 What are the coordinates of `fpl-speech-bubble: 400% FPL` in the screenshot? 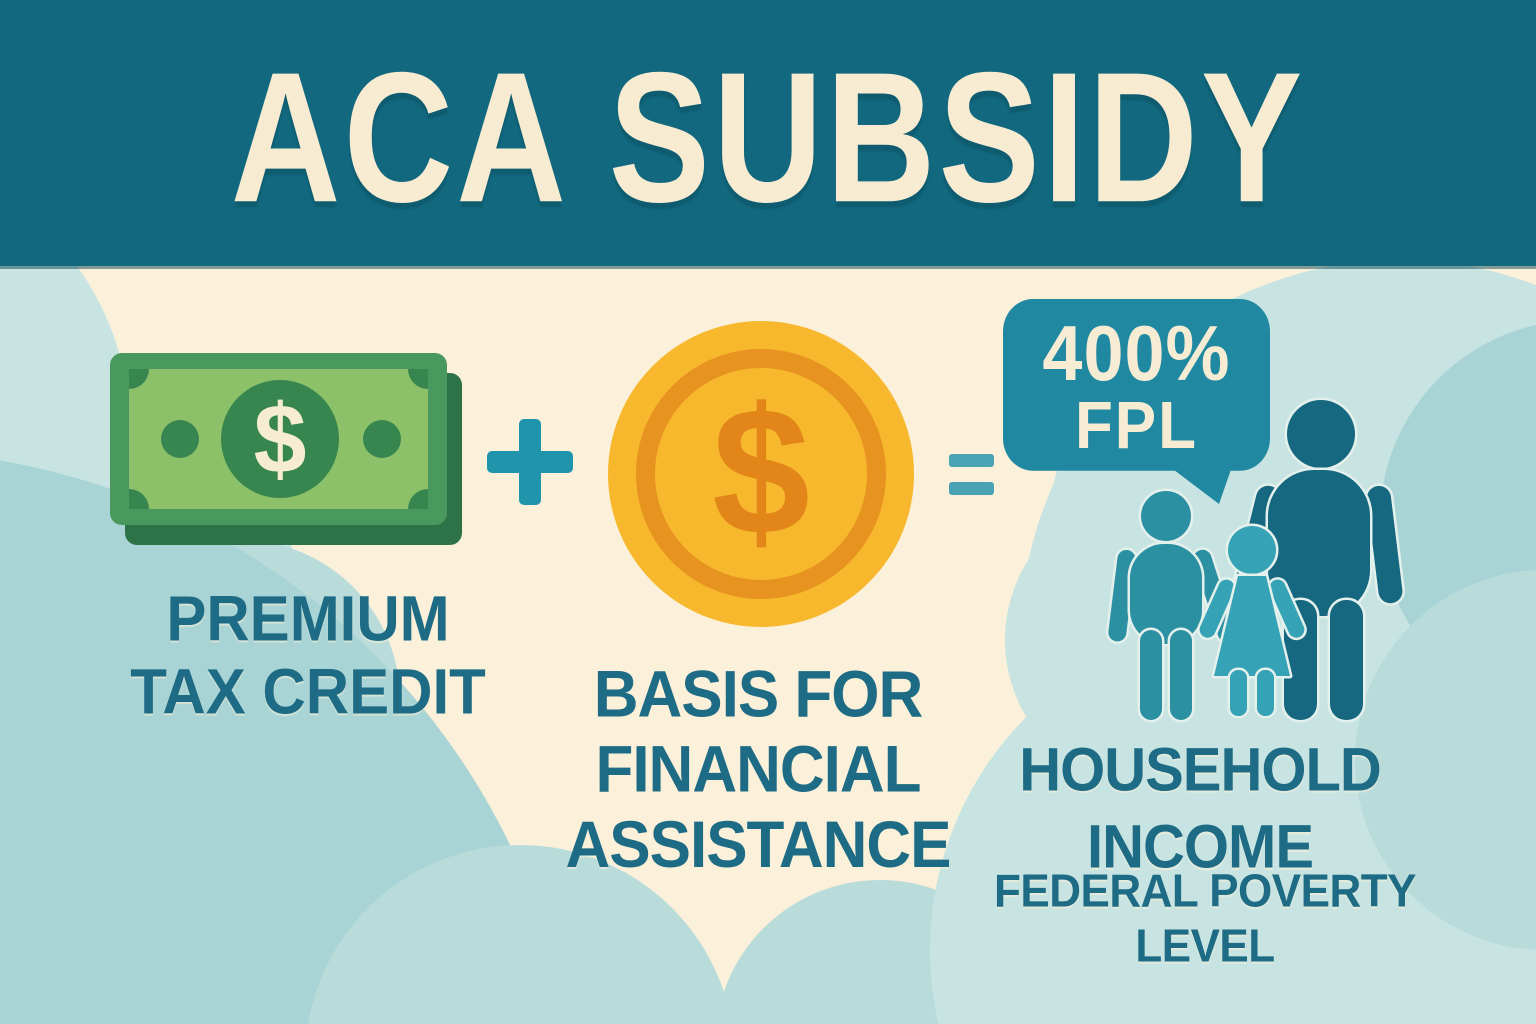 It's located at (1136, 385).